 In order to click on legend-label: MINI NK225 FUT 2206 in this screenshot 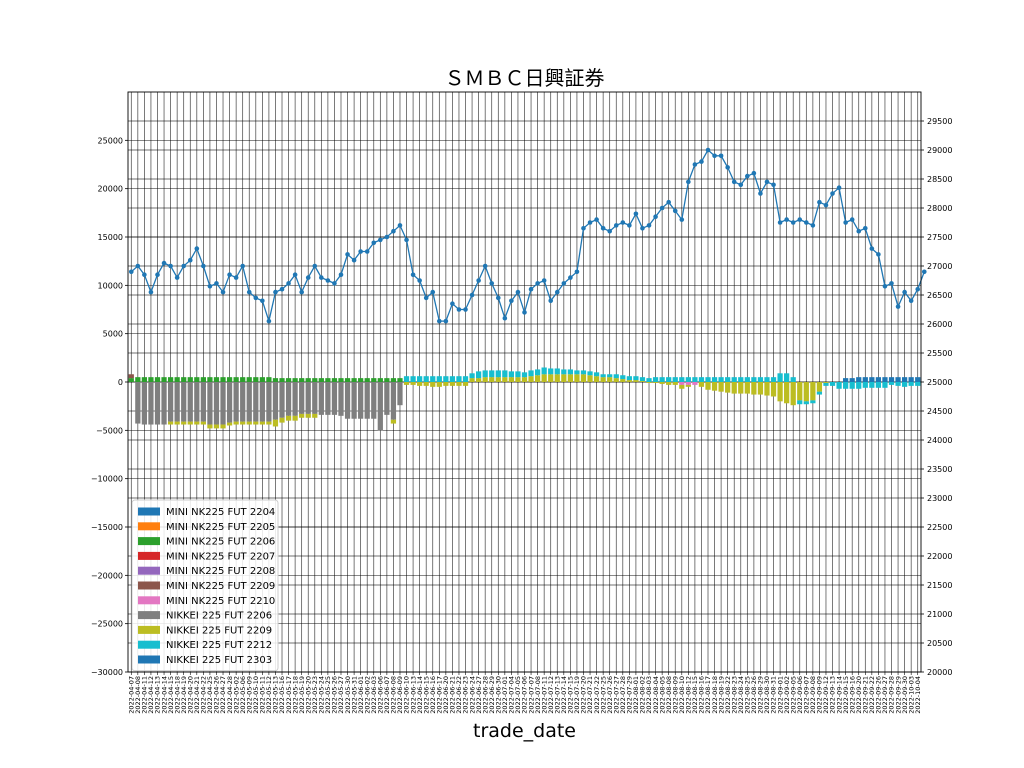, I will do `click(220, 542)`.